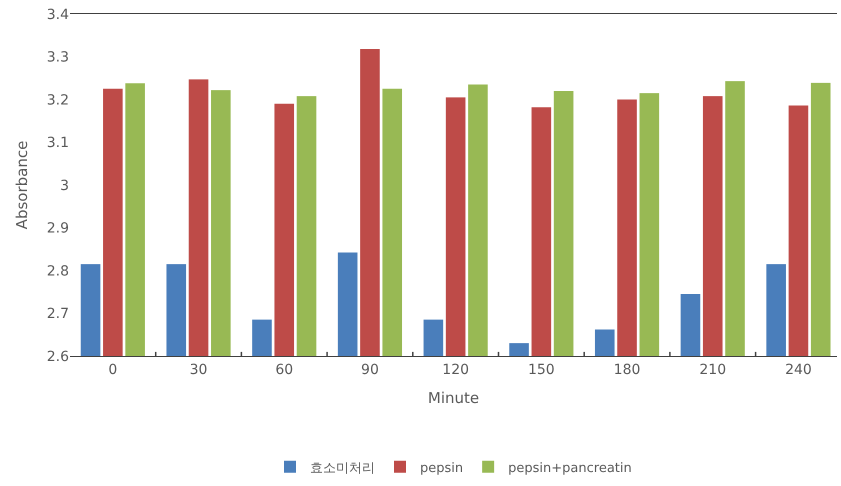 The height and width of the screenshot is (486, 841). What do you see at coordinates (58, 356) in the screenshot?
I see `y-tick-label: 2.6` at bounding box center [58, 356].